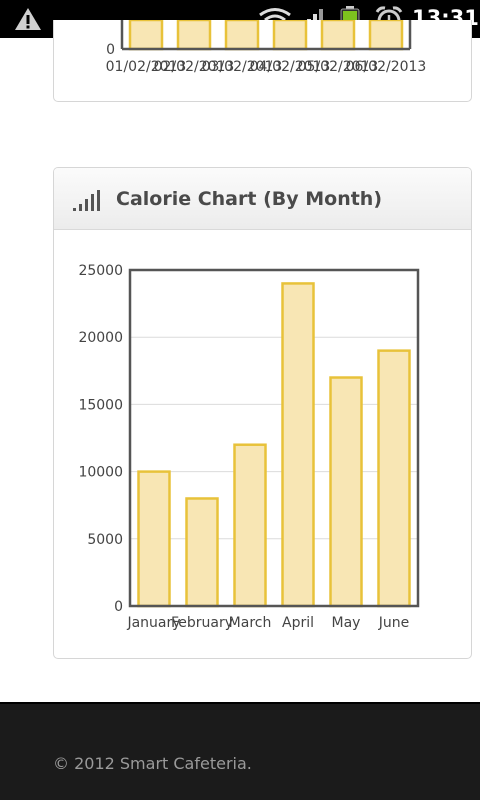 This screenshot has width=480, height=800. Describe the element at coordinates (394, 478) in the screenshot. I see `bar-june` at that location.